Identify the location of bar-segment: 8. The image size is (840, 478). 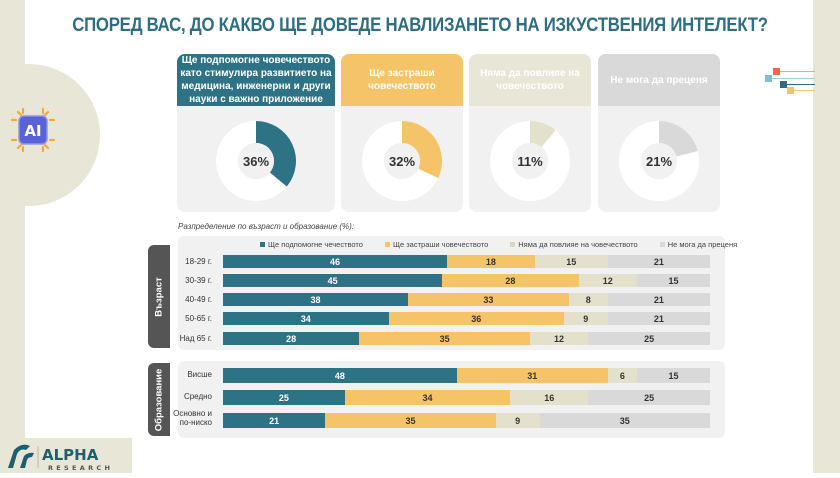
(588, 299).